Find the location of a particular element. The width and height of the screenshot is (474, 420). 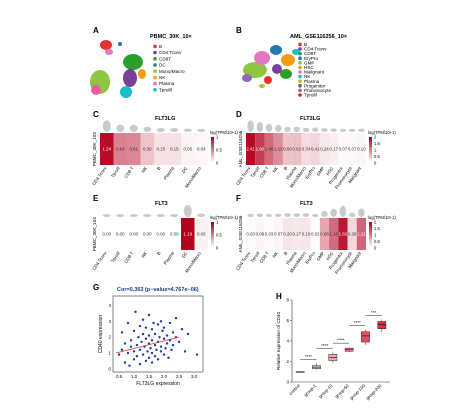

x-tick: 1.5 is located at coordinates (149, 376).